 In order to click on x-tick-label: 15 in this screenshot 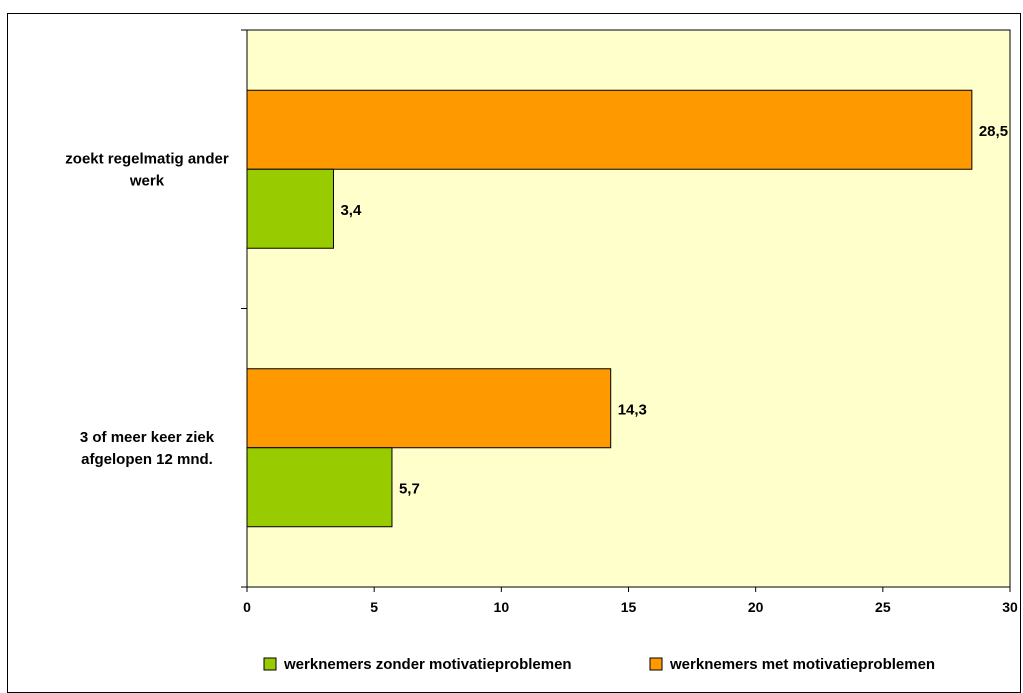, I will do `click(629, 607)`.